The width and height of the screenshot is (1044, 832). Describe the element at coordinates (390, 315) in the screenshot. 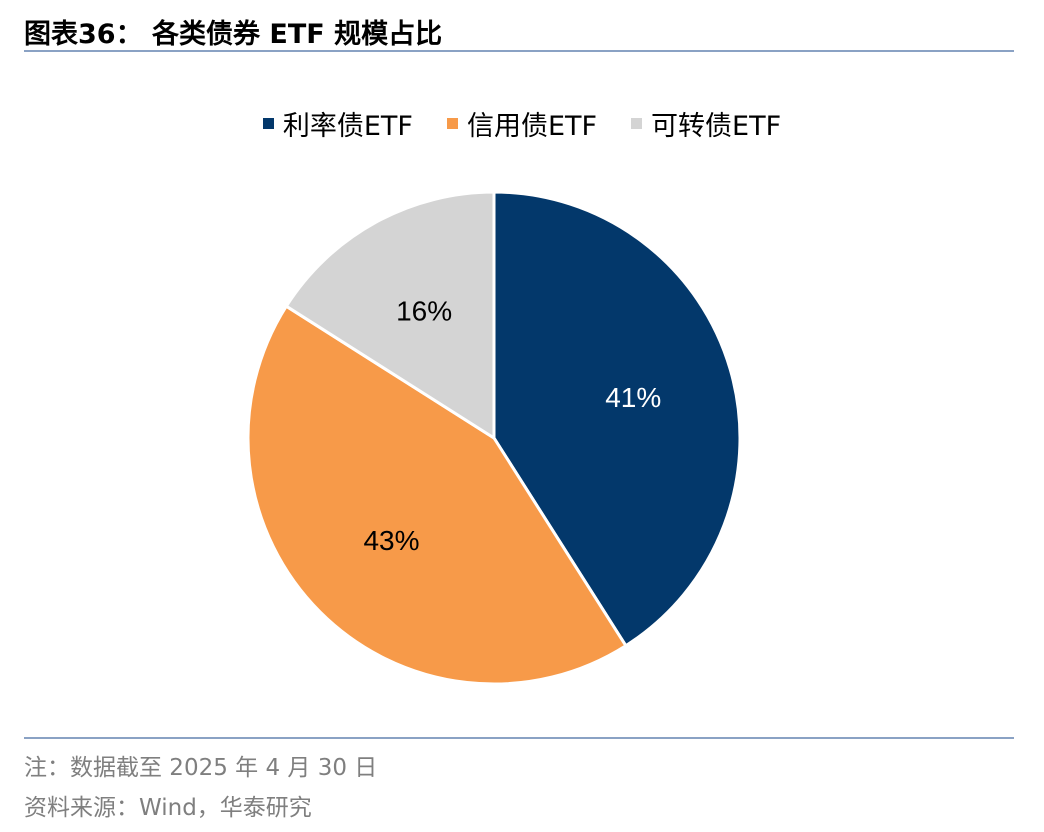

I see `pie-slice-convertible-bond` at that location.